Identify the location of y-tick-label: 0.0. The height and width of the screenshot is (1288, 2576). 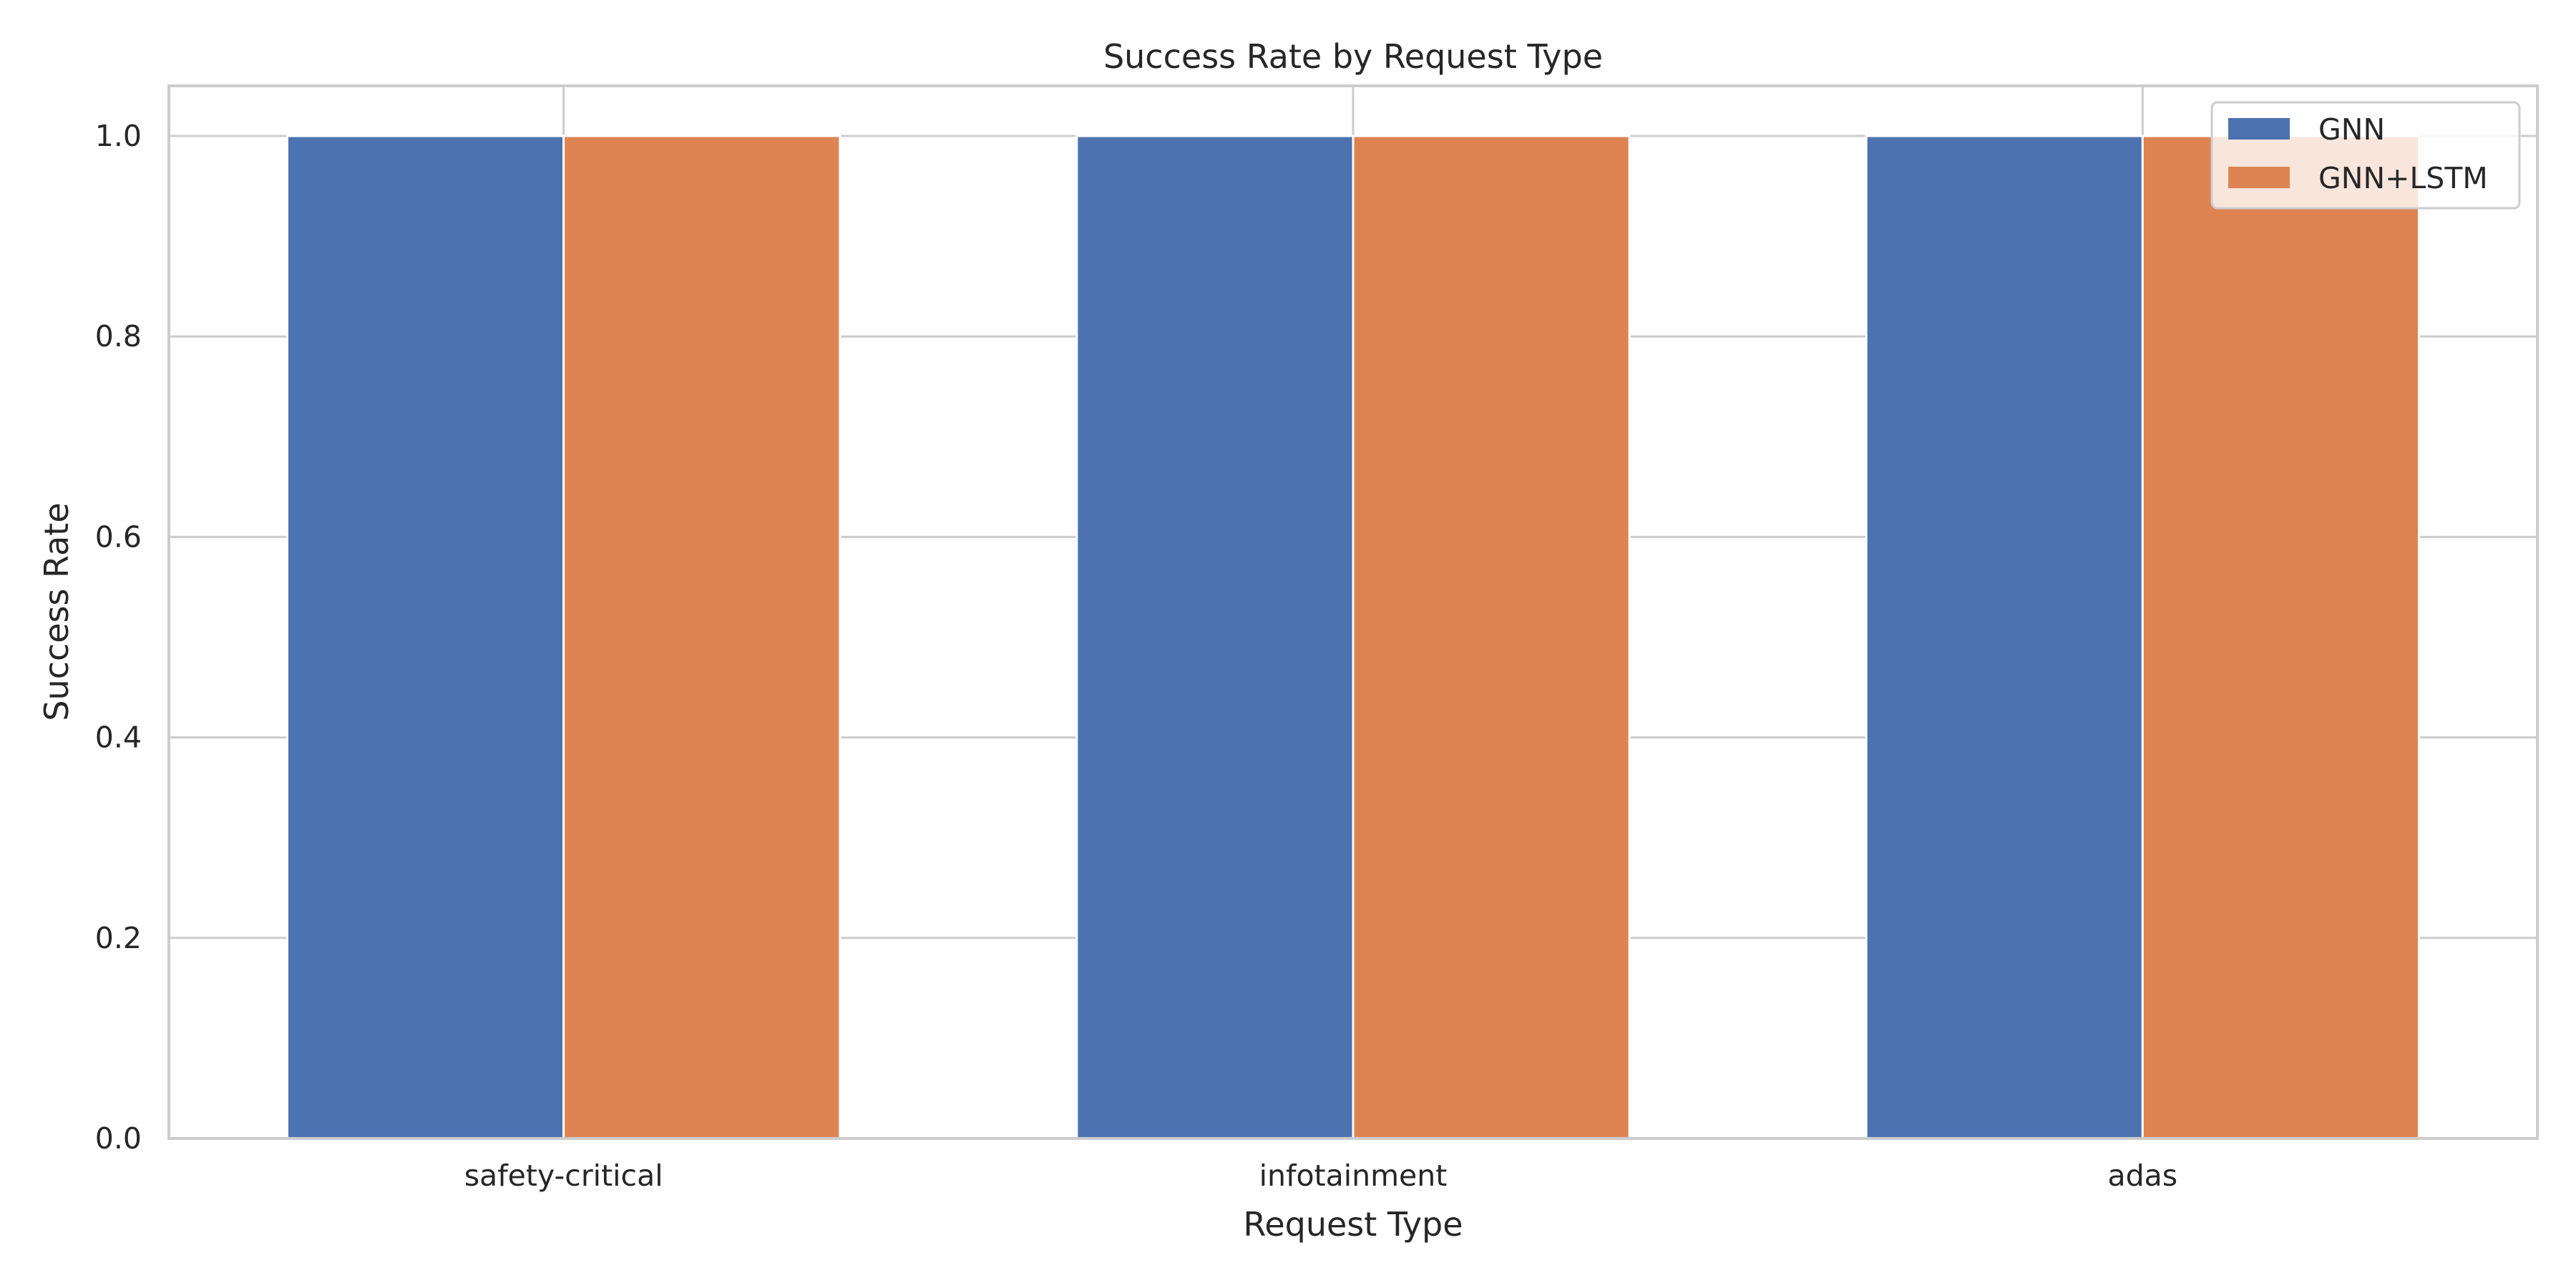
(118, 1138).